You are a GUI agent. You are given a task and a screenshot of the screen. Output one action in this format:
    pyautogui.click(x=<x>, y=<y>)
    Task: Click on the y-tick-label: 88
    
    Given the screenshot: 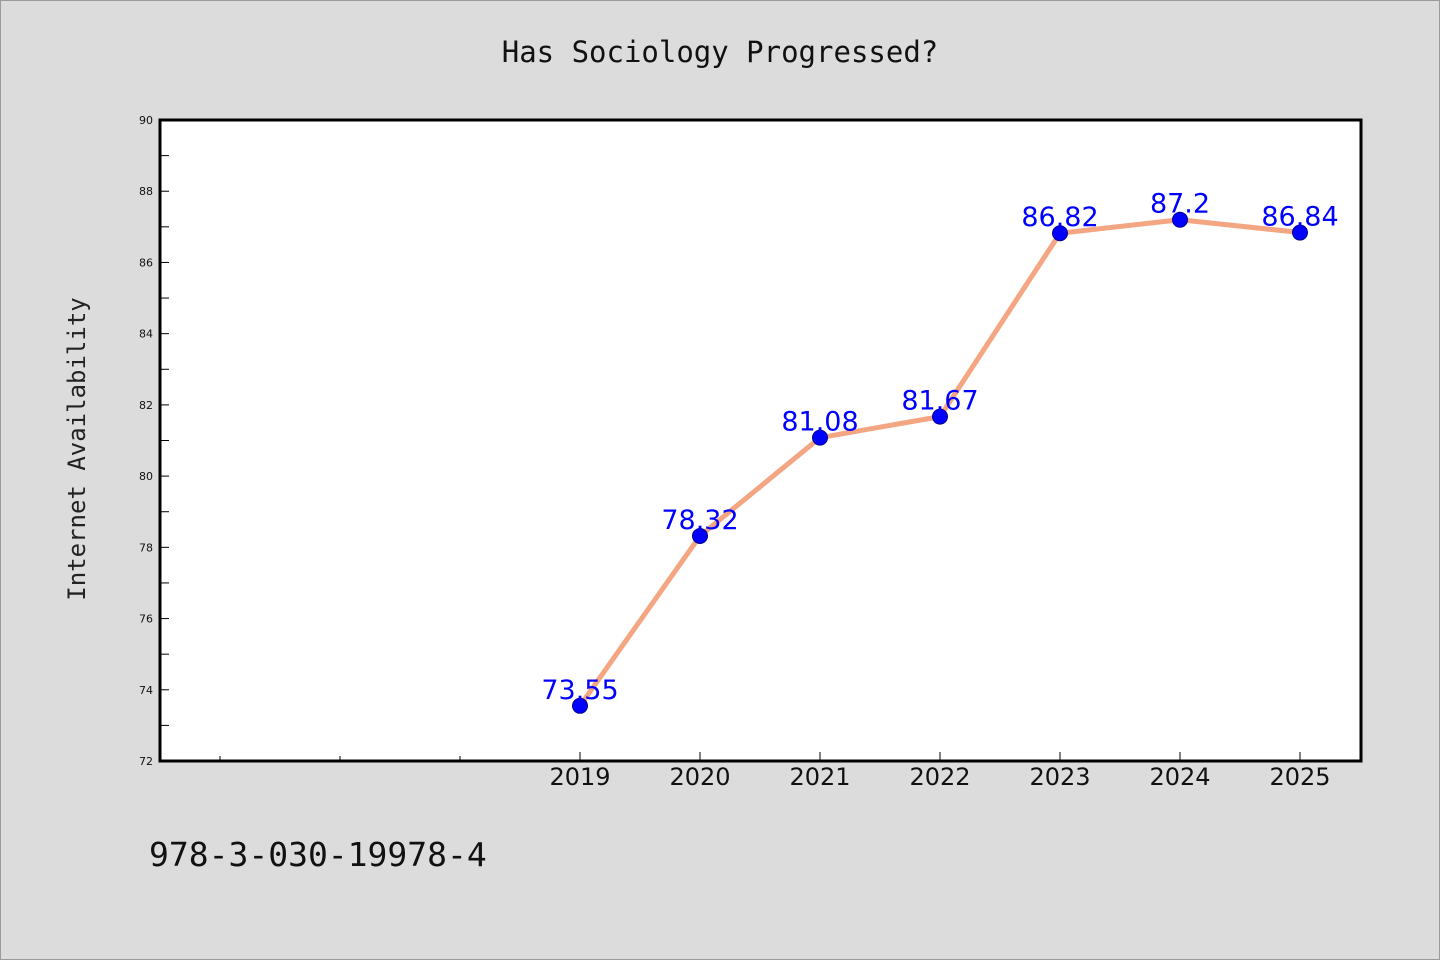 What is the action you would take?
    pyautogui.click(x=146, y=191)
    